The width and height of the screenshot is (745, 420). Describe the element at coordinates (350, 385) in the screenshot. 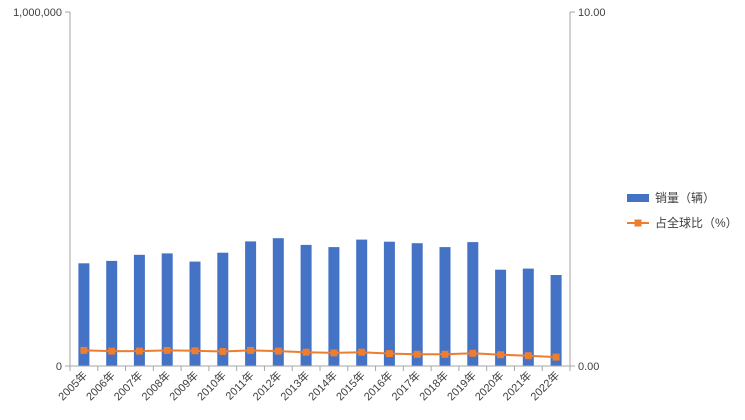

I see `x-tick-label: 2015年` at that location.